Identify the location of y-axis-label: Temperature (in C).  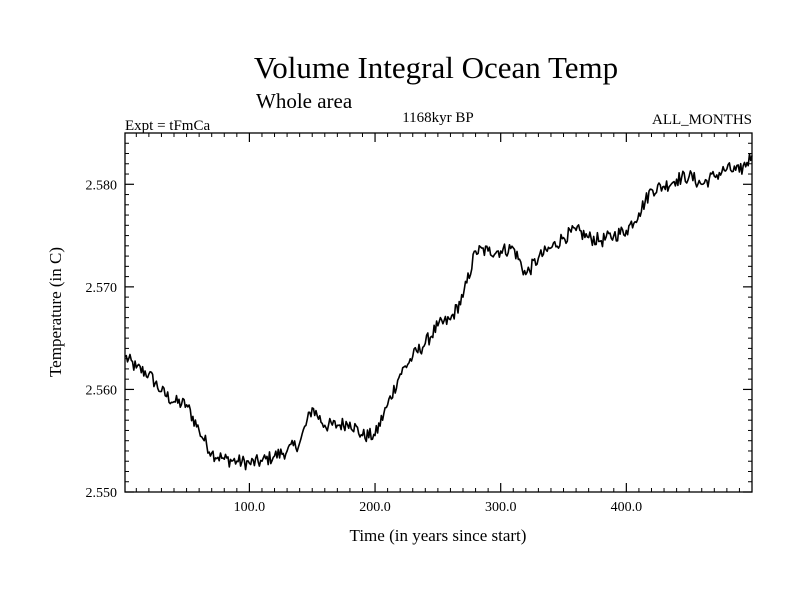
(55, 312).